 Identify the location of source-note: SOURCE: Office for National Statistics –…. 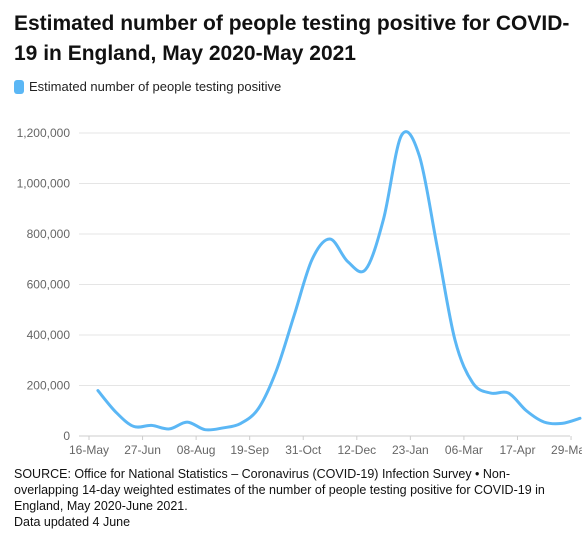
(294, 498).